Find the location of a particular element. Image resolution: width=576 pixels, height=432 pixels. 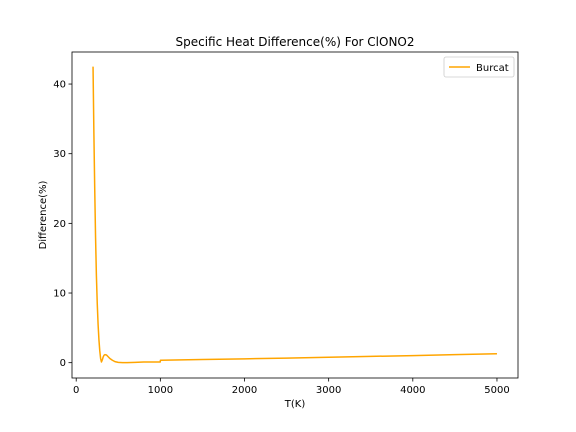

x-tick-label: 4000 is located at coordinates (412, 390).